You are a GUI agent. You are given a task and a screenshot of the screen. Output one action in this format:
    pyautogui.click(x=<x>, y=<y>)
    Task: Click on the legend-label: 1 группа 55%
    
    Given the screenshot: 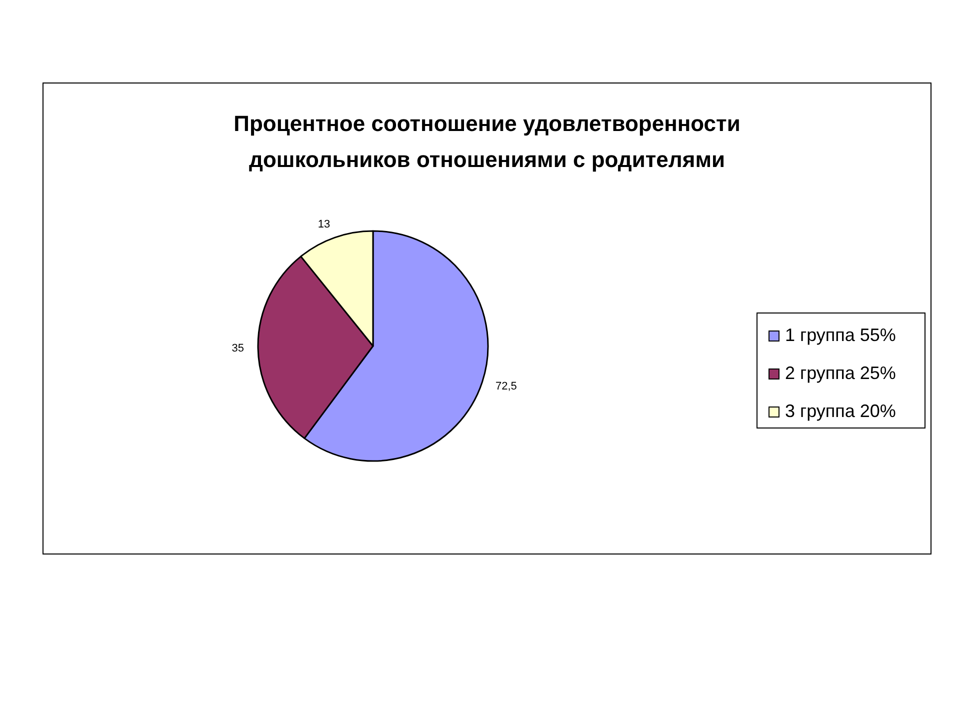 What is the action you would take?
    pyautogui.click(x=840, y=335)
    